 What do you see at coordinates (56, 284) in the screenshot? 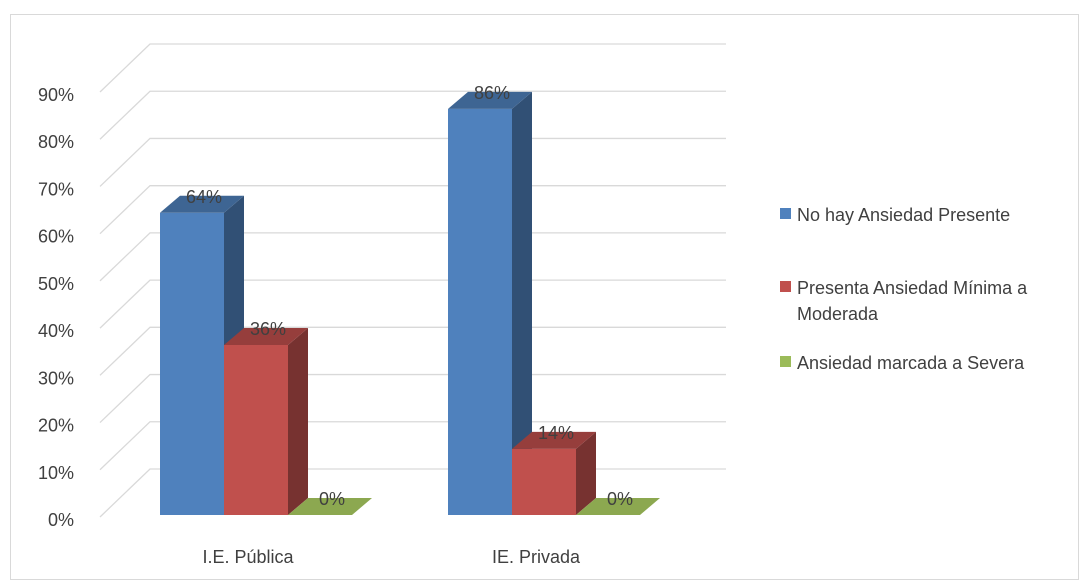
I see `y-tick-label: 50%` at bounding box center [56, 284].